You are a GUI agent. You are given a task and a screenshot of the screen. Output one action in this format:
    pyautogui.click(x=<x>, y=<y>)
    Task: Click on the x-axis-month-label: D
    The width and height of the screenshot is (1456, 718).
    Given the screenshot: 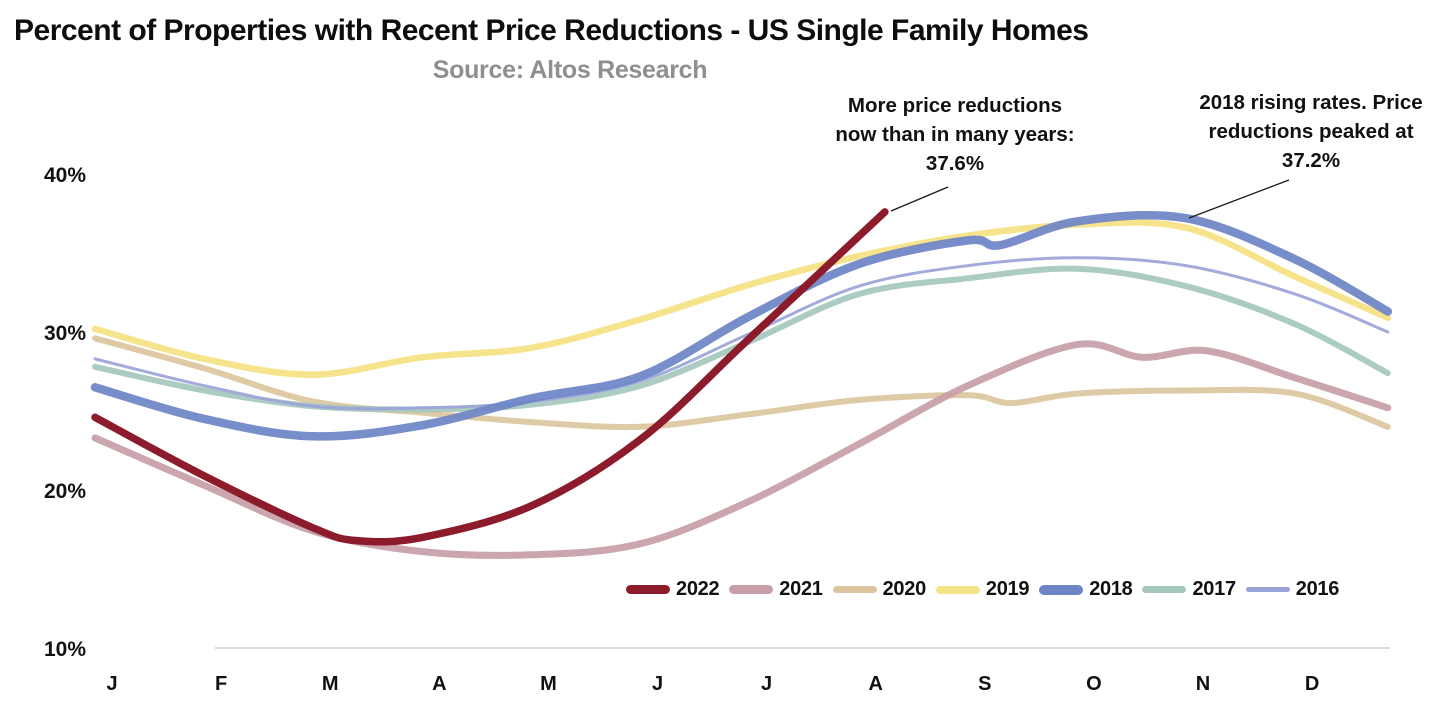 What is the action you would take?
    pyautogui.click(x=1312, y=684)
    